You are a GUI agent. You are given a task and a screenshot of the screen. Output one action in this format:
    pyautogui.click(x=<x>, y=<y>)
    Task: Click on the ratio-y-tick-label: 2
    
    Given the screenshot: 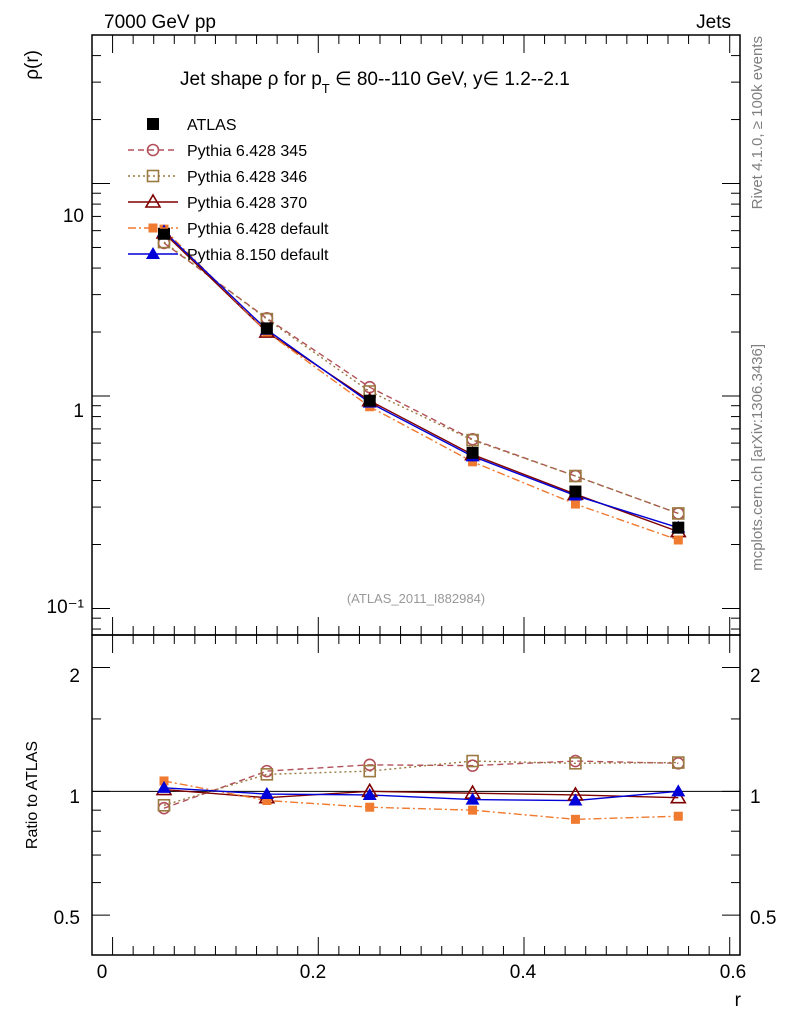 What is the action you would take?
    pyautogui.click(x=74, y=676)
    